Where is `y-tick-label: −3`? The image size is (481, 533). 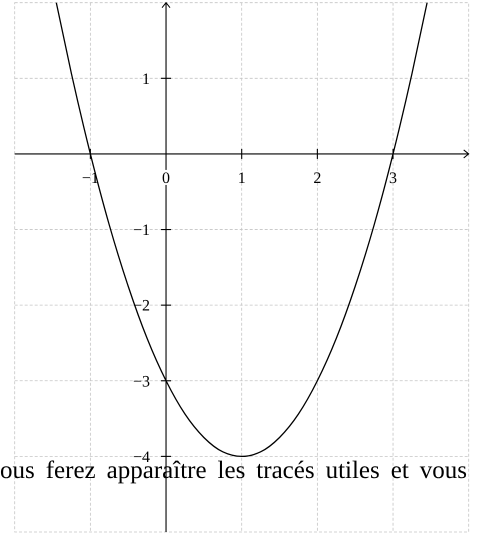
y-tick-label: −3 is located at coordinates (141, 381).